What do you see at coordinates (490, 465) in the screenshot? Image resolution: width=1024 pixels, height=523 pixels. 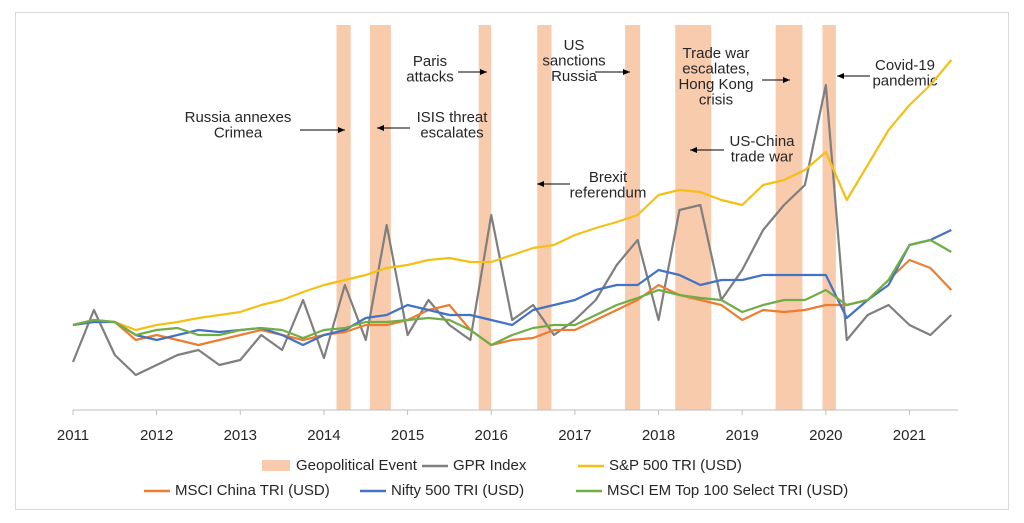 I see `legend-label: GPR Index` at bounding box center [490, 465].